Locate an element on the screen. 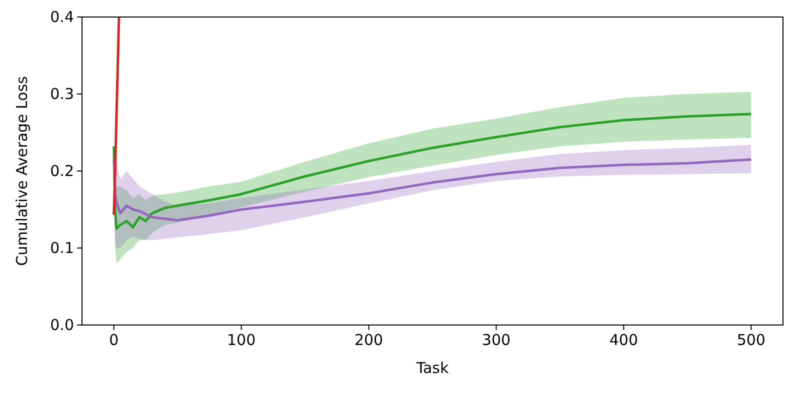  y-axis-title: Cumulative Average Loss is located at coordinates (22, 171).